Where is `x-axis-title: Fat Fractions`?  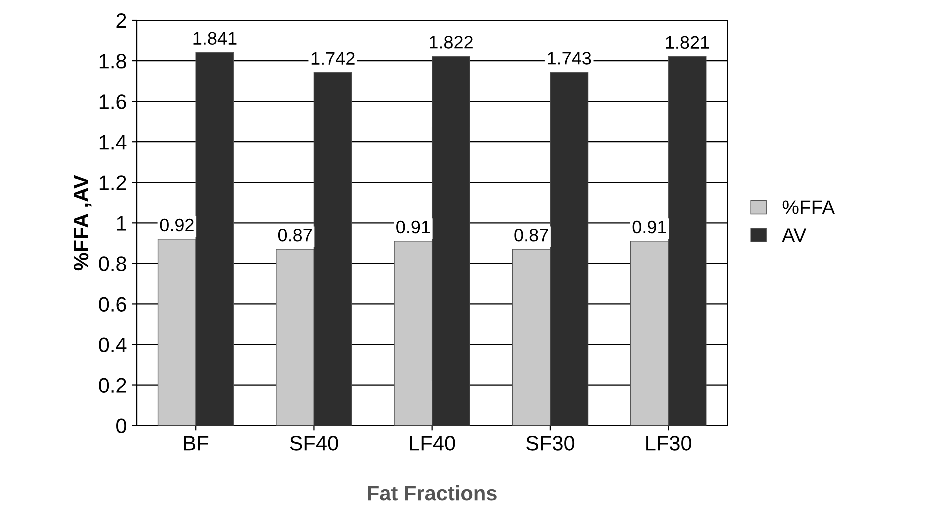 x-axis-title: Fat Fractions is located at coordinates (432, 493).